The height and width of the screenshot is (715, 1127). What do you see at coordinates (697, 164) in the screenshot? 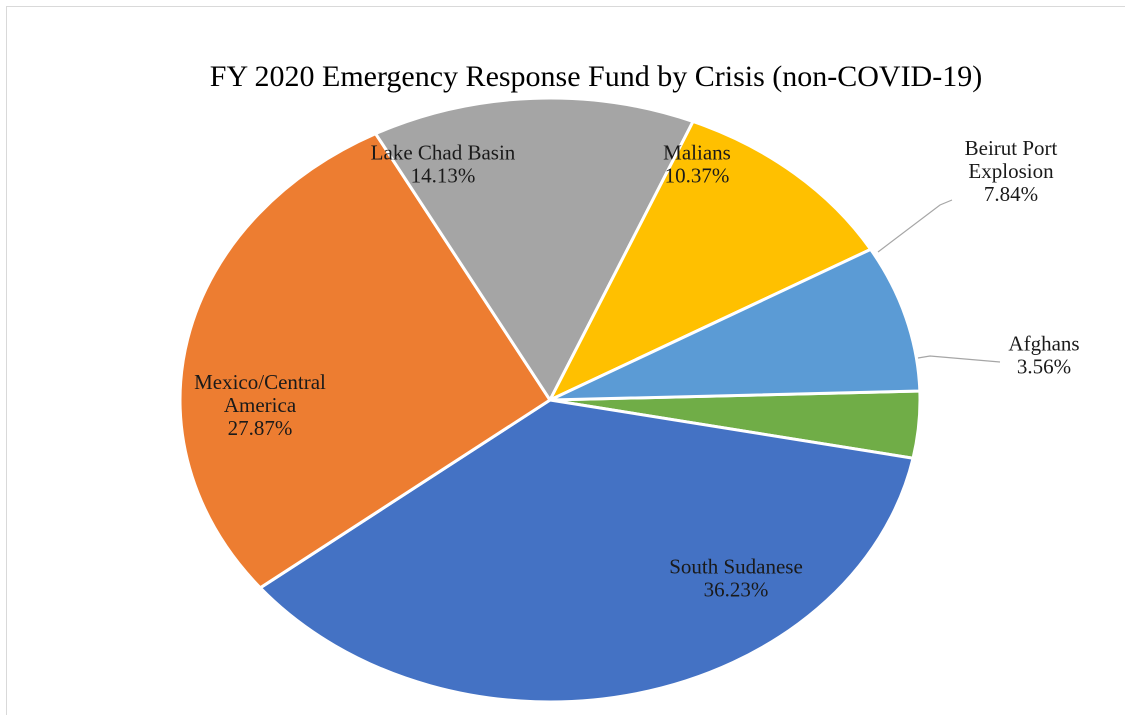
I see `data-label-malians: Malians 10.37%` at bounding box center [697, 164].